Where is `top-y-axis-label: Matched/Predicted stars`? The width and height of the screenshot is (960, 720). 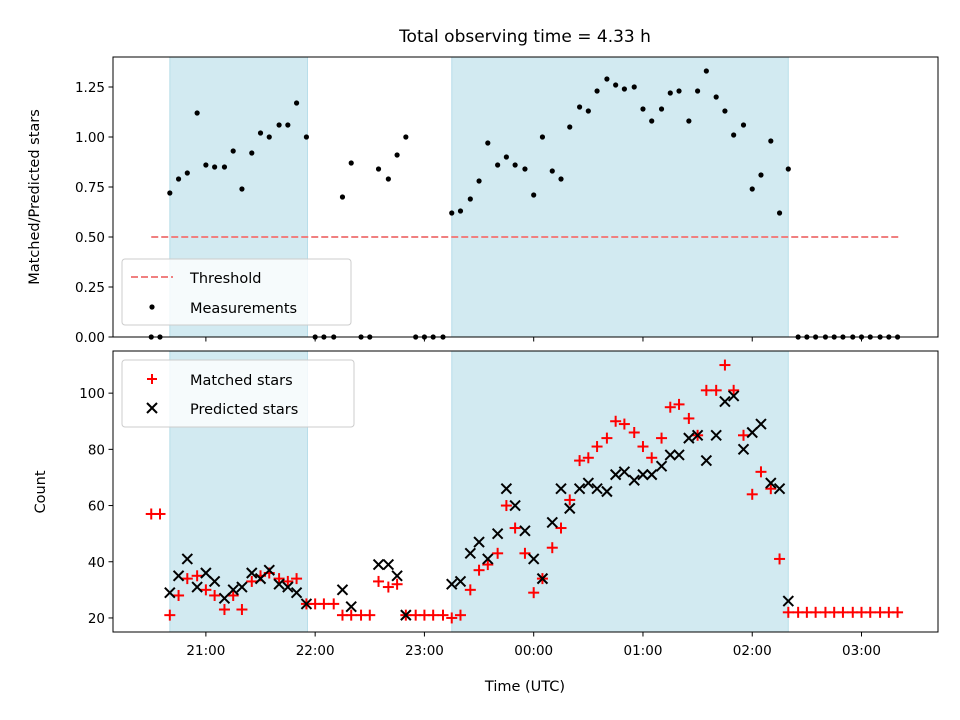 top-y-axis-label: Matched/Predicted stars is located at coordinates (35, 197).